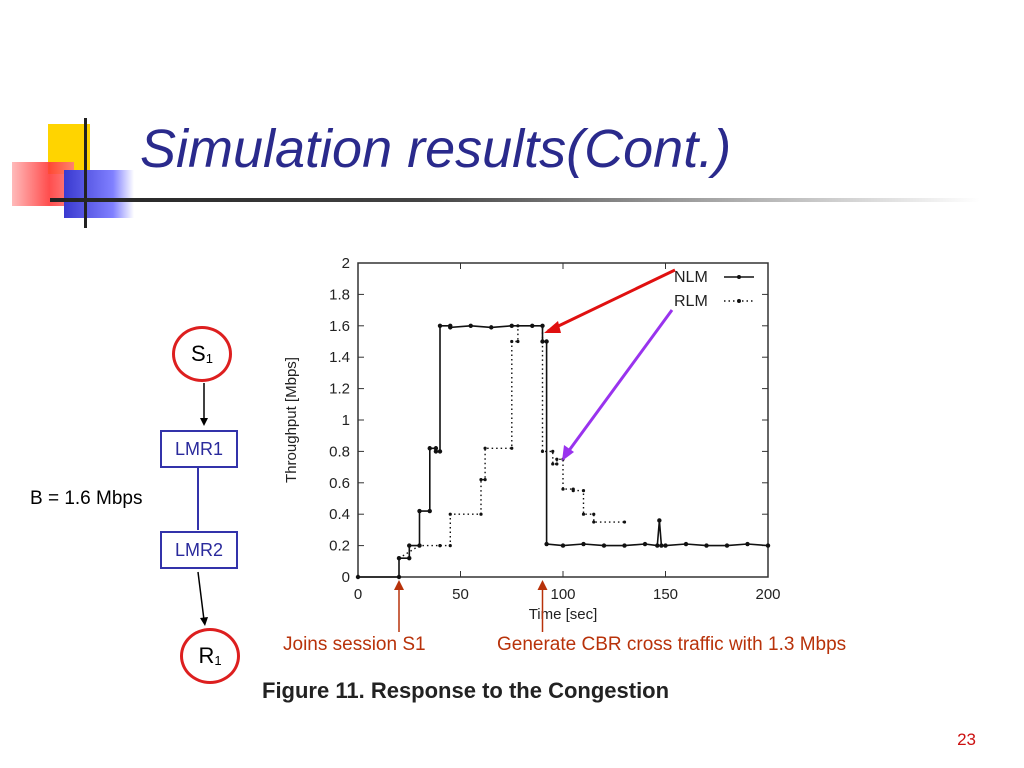 Image resolution: width=1024 pixels, height=768 pixels. I want to click on y-tick-label: 1.4, so click(339, 357).